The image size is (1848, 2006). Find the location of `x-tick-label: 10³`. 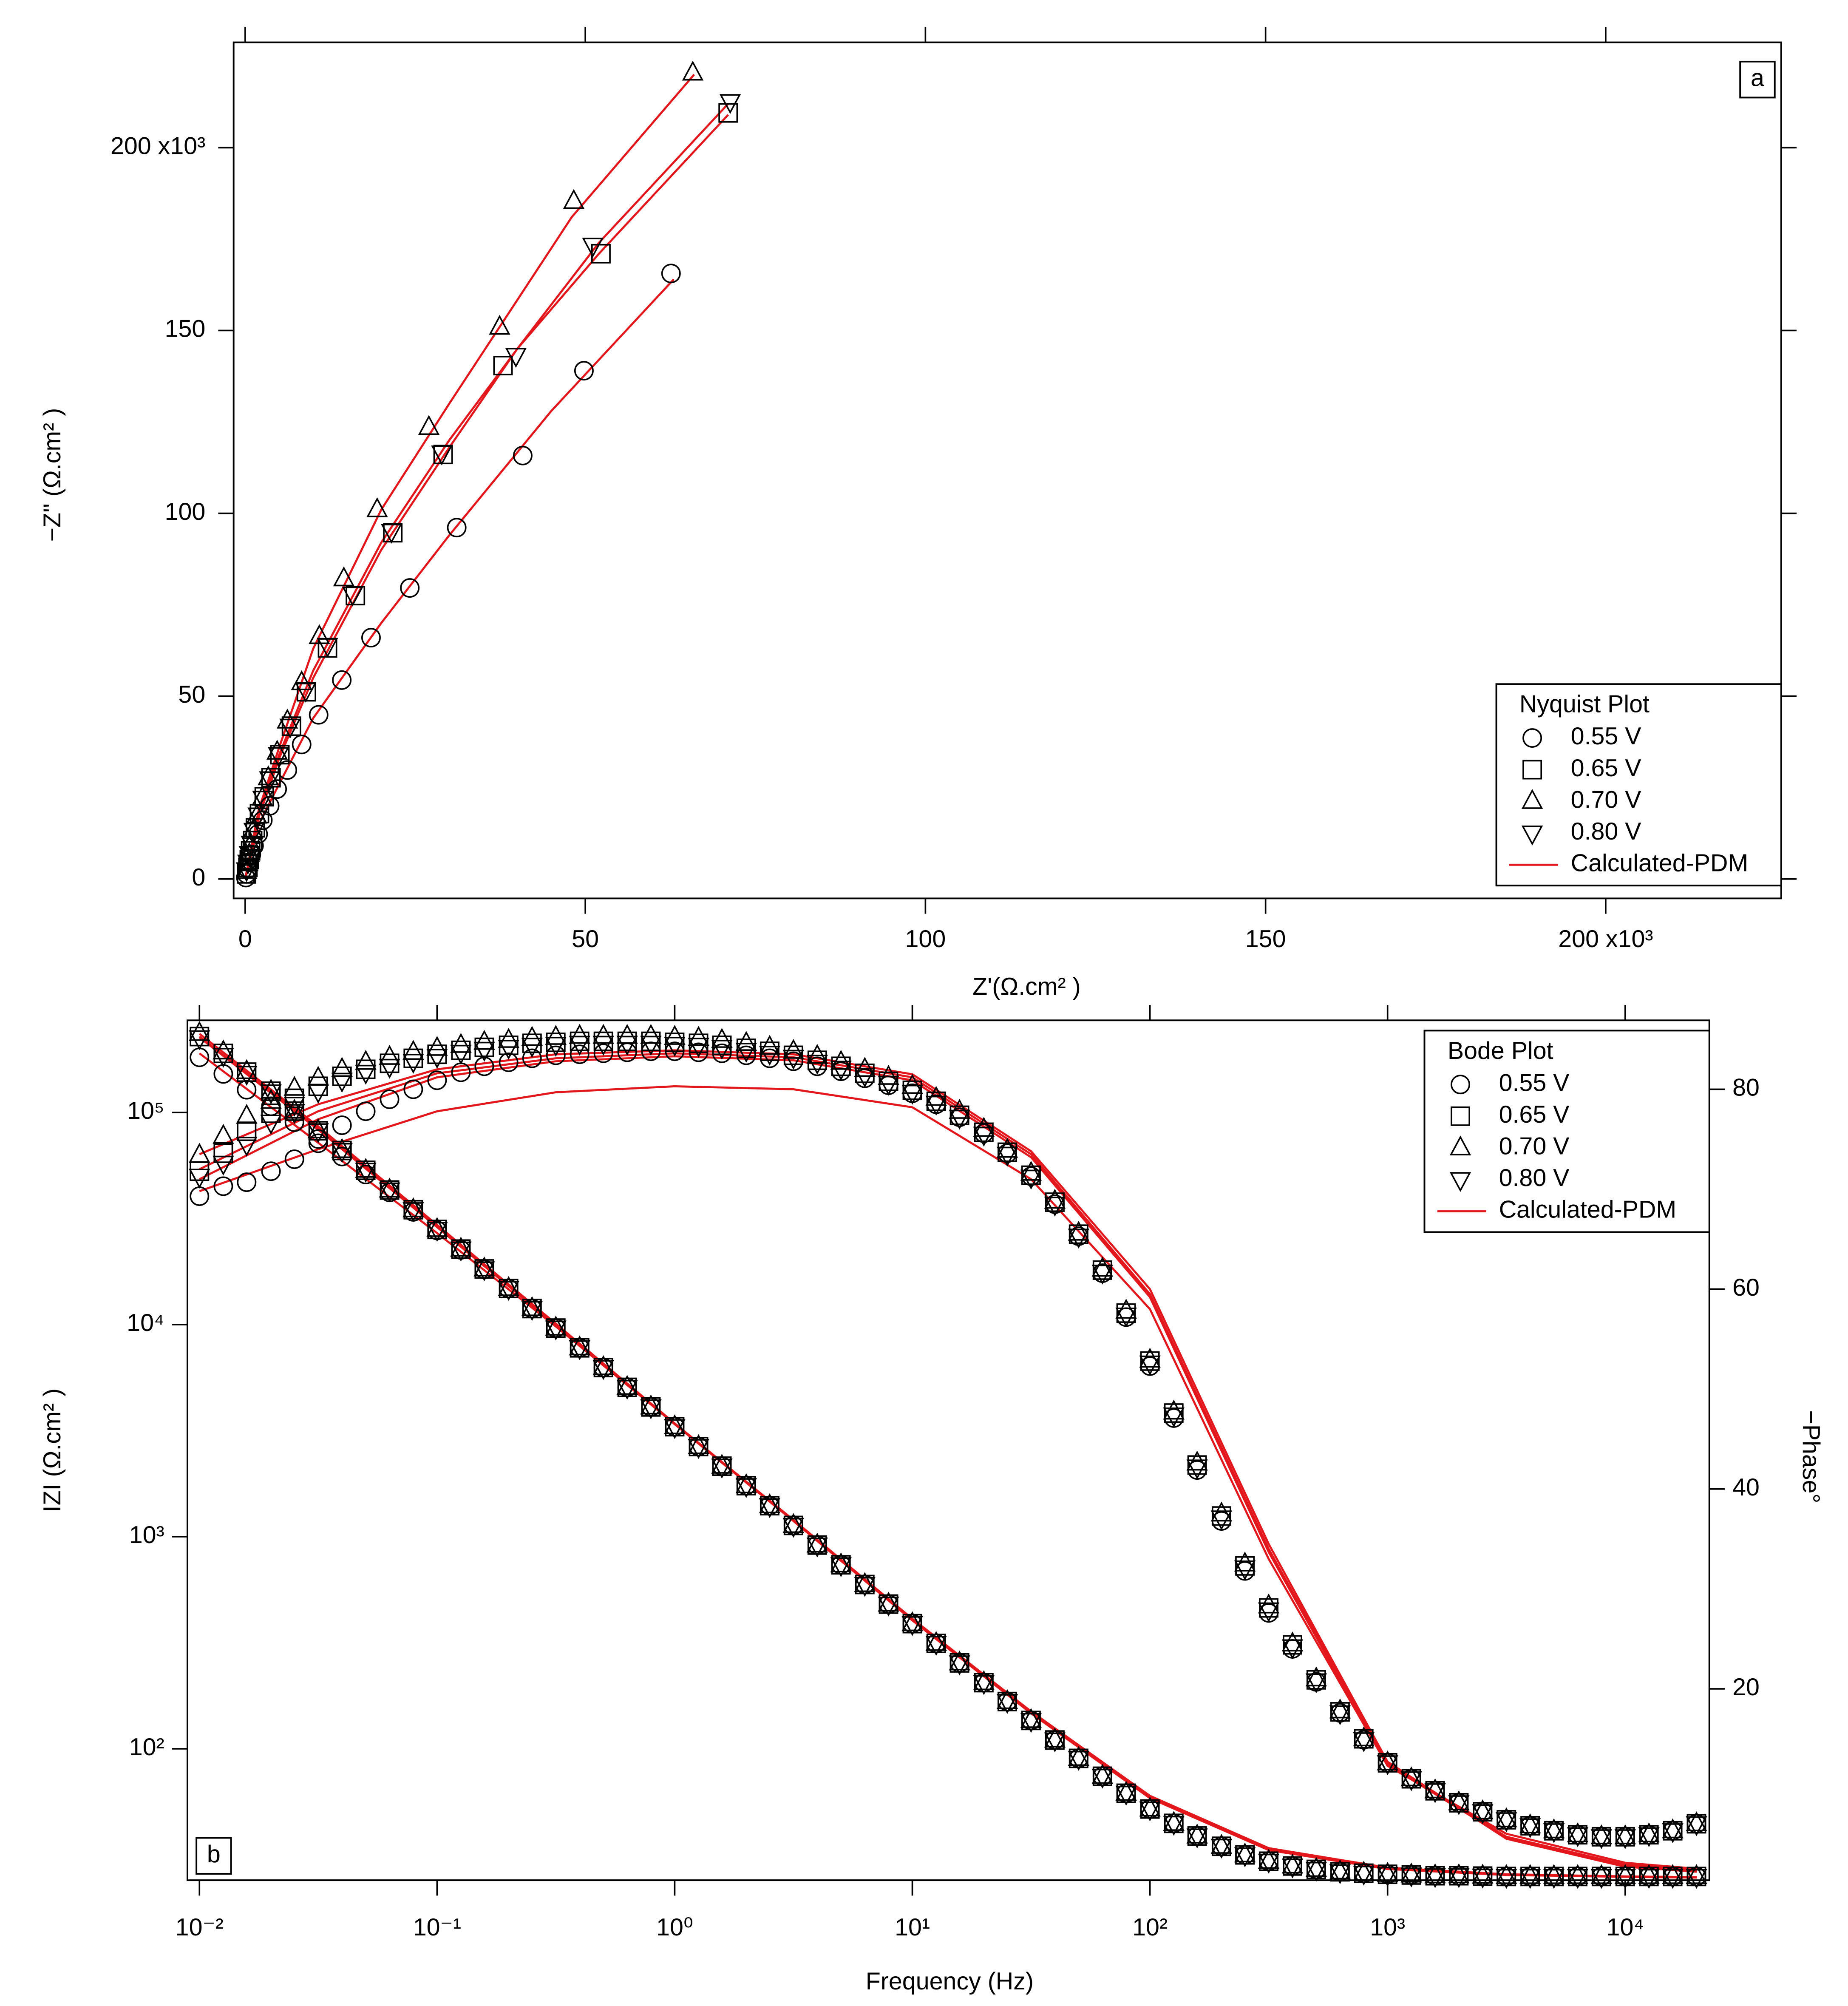

x-tick-label: 10³ is located at coordinates (1387, 1927).